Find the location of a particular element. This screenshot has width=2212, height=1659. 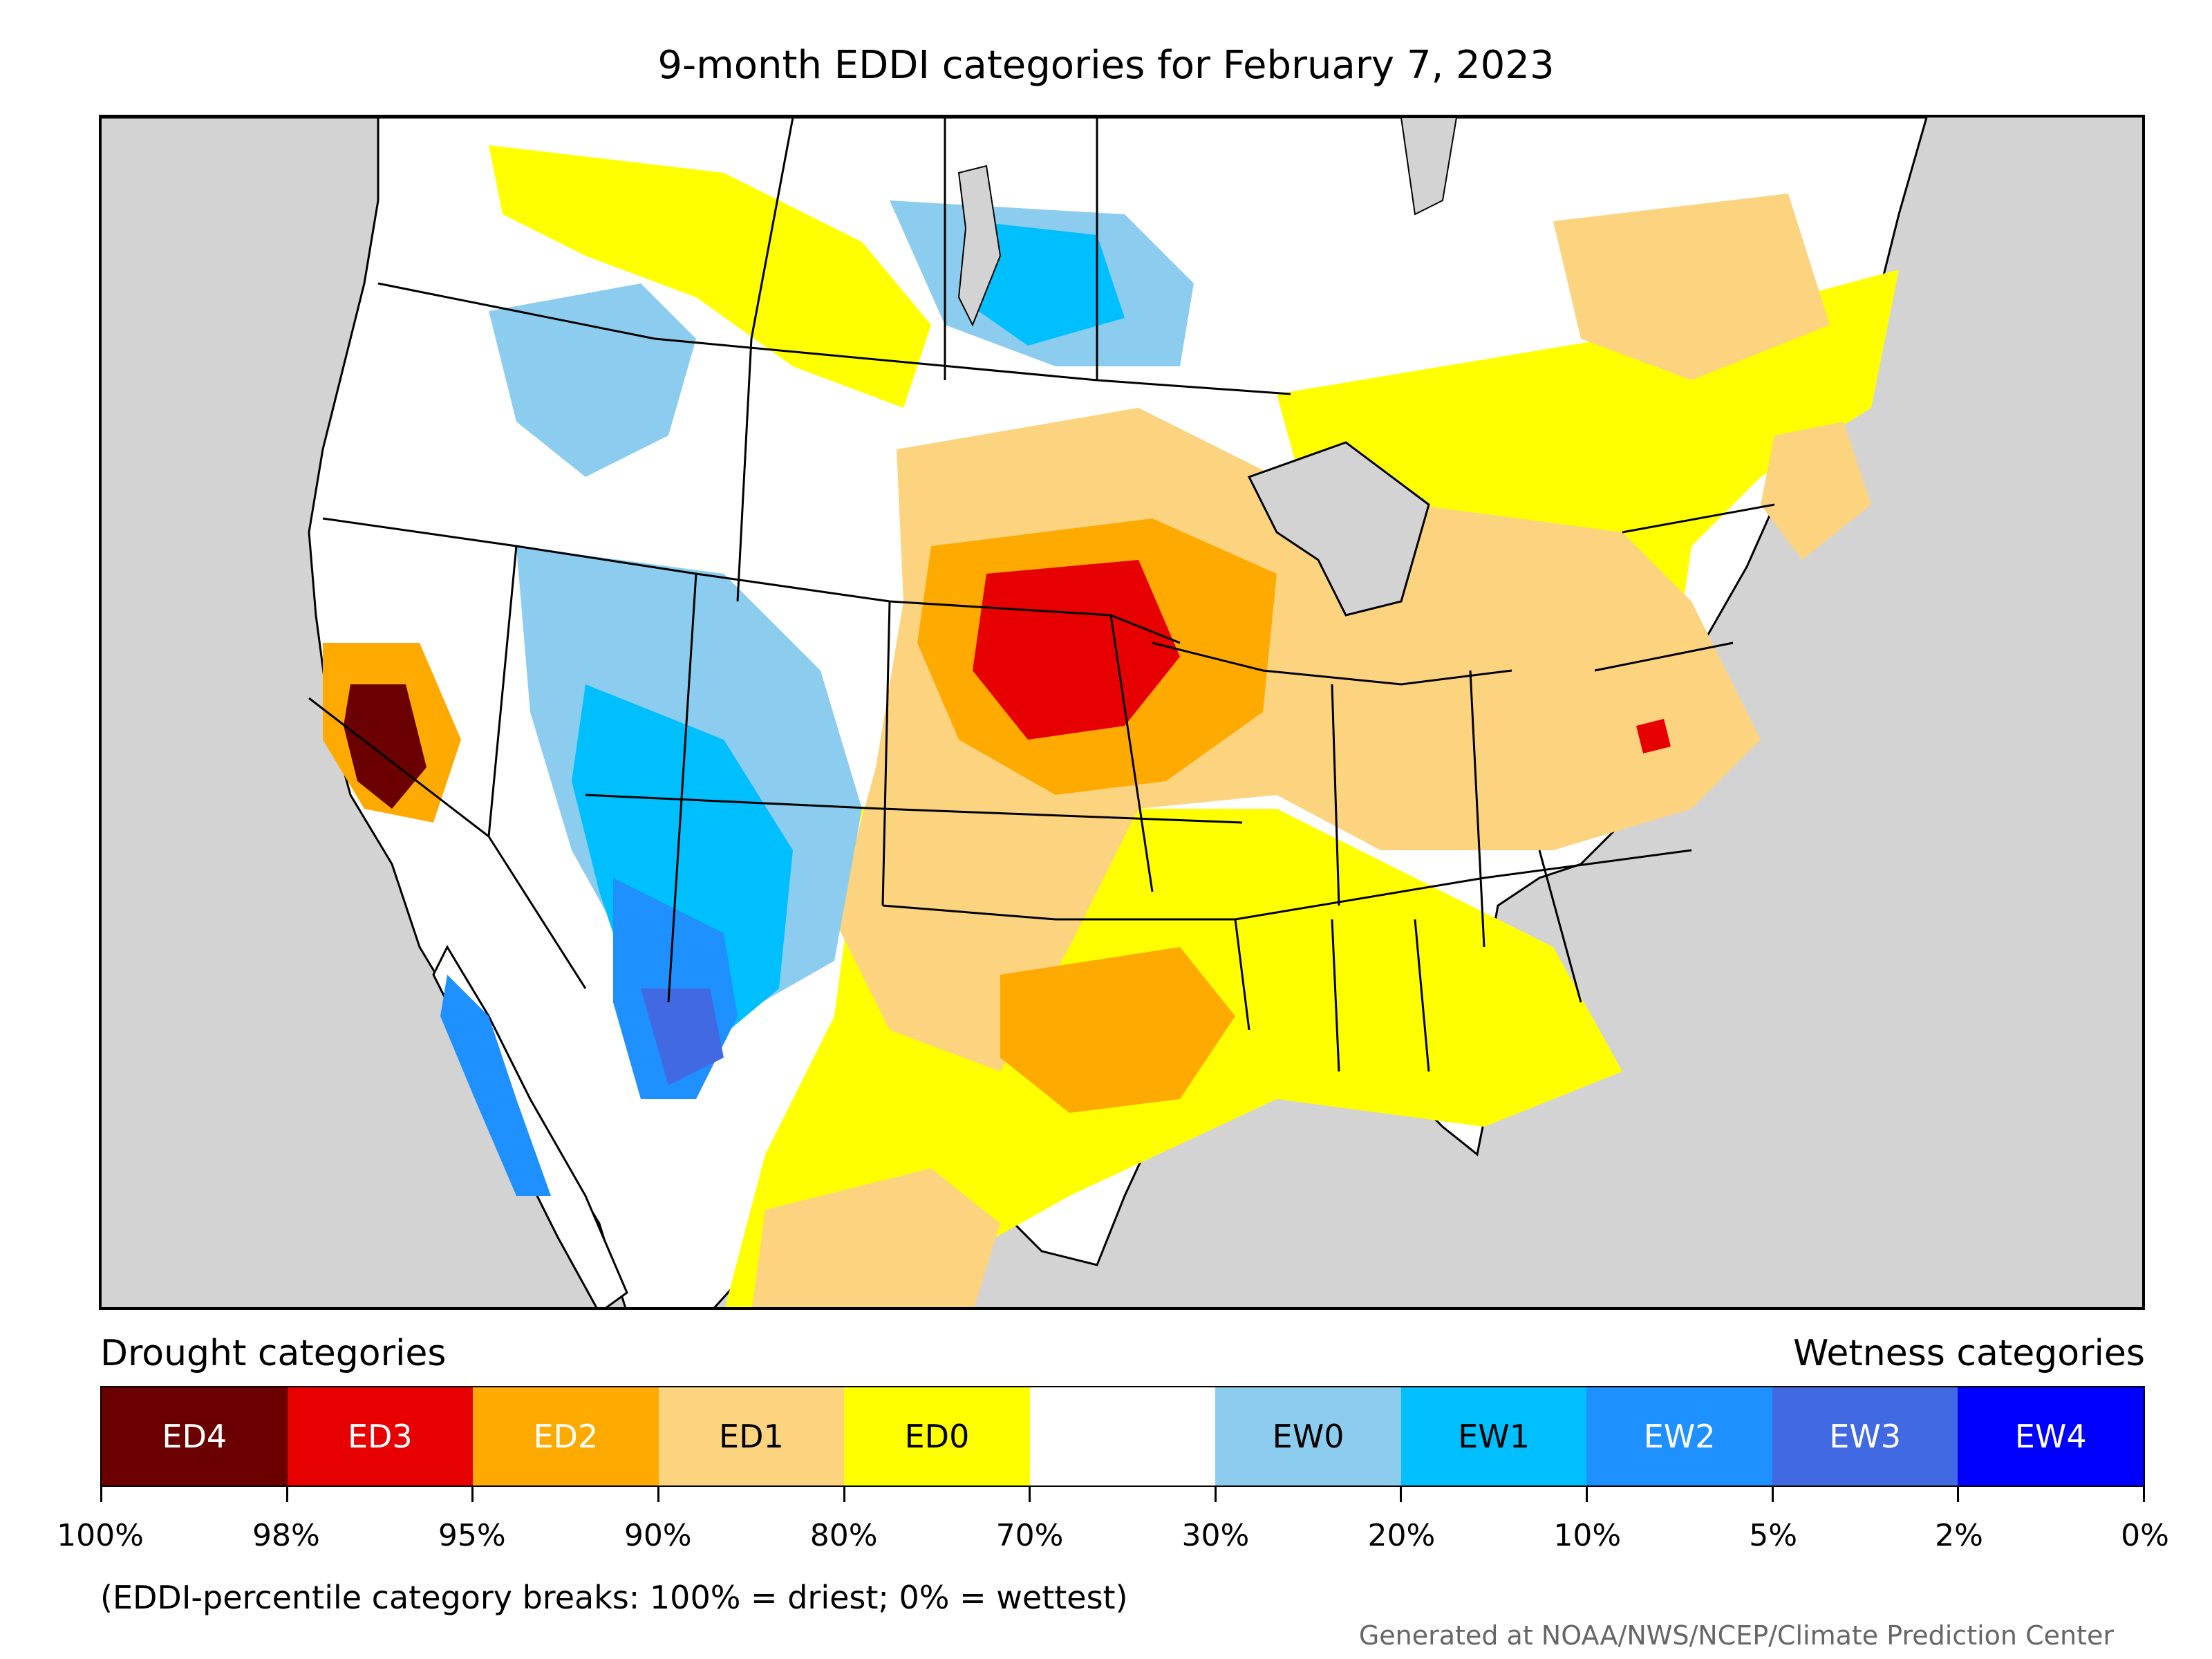

ed3-region-nebraska is located at coordinates (1076, 650).